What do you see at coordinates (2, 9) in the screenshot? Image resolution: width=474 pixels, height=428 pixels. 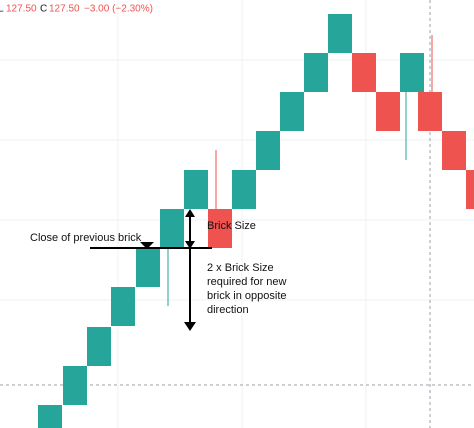 I see `low-label: L` at bounding box center [2, 9].